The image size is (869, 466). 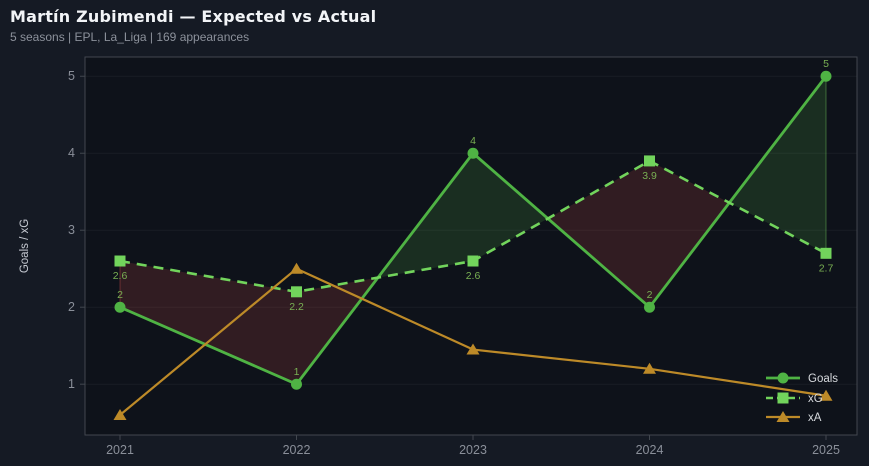 What do you see at coordinates (25, 246) in the screenshot?
I see `y-axis-label: Goals / xG` at bounding box center [25, 246].